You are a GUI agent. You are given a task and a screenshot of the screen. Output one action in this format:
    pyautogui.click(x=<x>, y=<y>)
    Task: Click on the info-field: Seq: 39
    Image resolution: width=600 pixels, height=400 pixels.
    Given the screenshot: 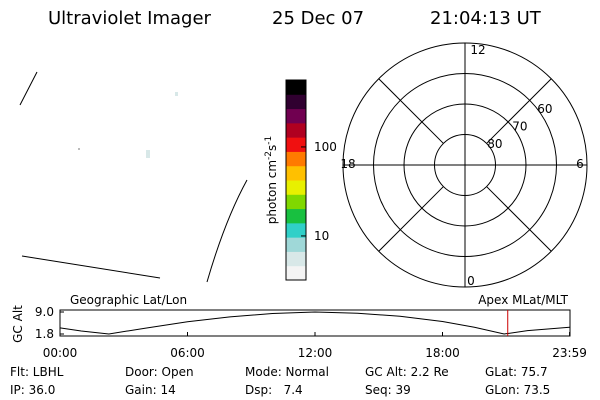 What is the action you would take?
    pyautogui.click(x=388, y=390)
    